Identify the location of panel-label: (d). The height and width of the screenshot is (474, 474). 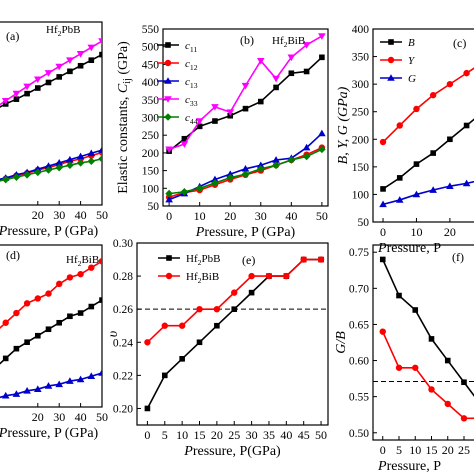
(13, 255).